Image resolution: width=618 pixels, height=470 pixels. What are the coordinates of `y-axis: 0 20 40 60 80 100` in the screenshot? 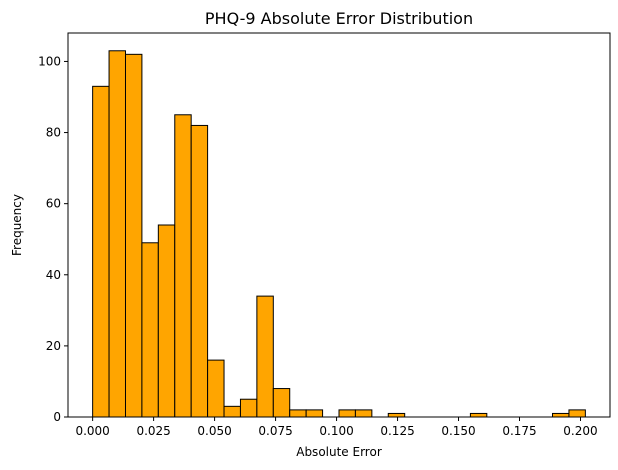 It's located at (53, 239).